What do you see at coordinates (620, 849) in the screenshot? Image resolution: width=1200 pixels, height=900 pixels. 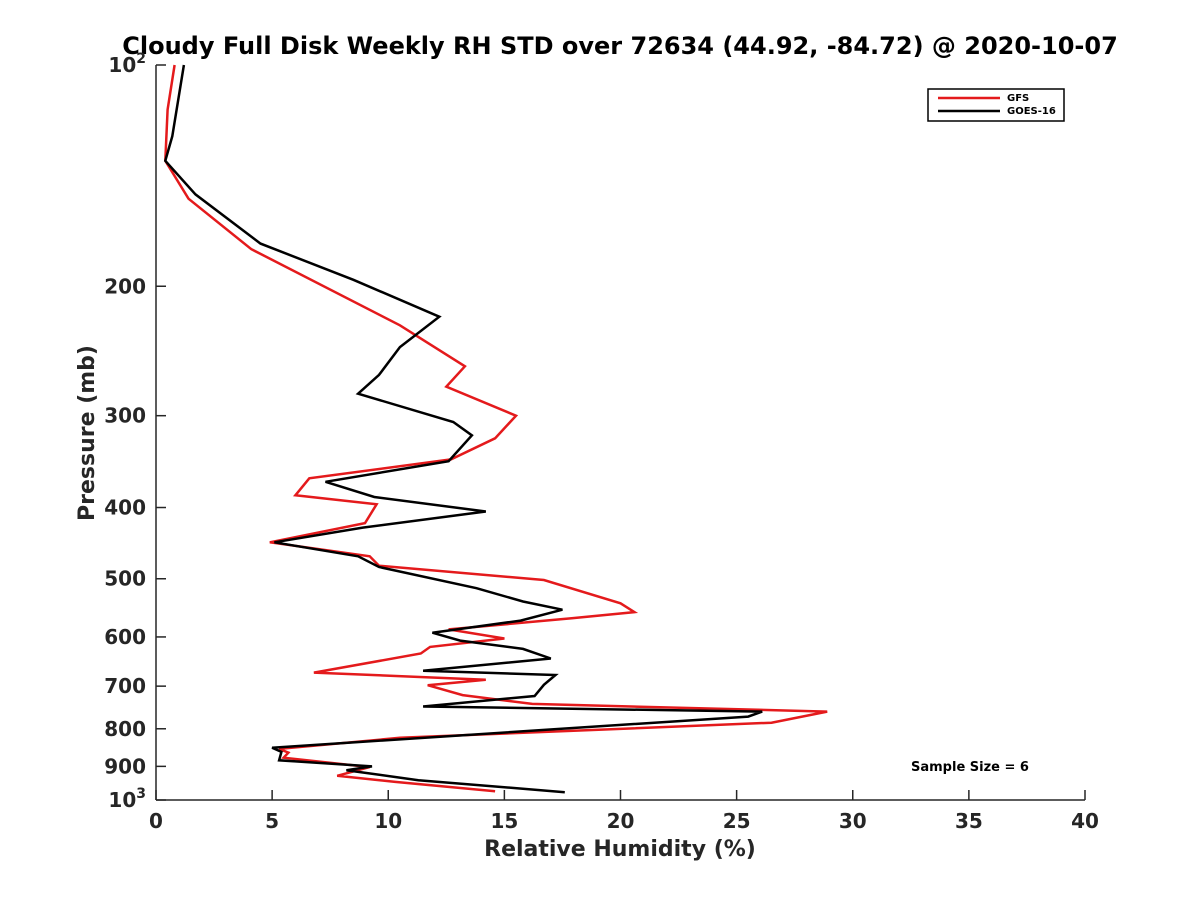 I see `x-axis-label: Relative Humidity (%)` at bounding box center [620, 849].